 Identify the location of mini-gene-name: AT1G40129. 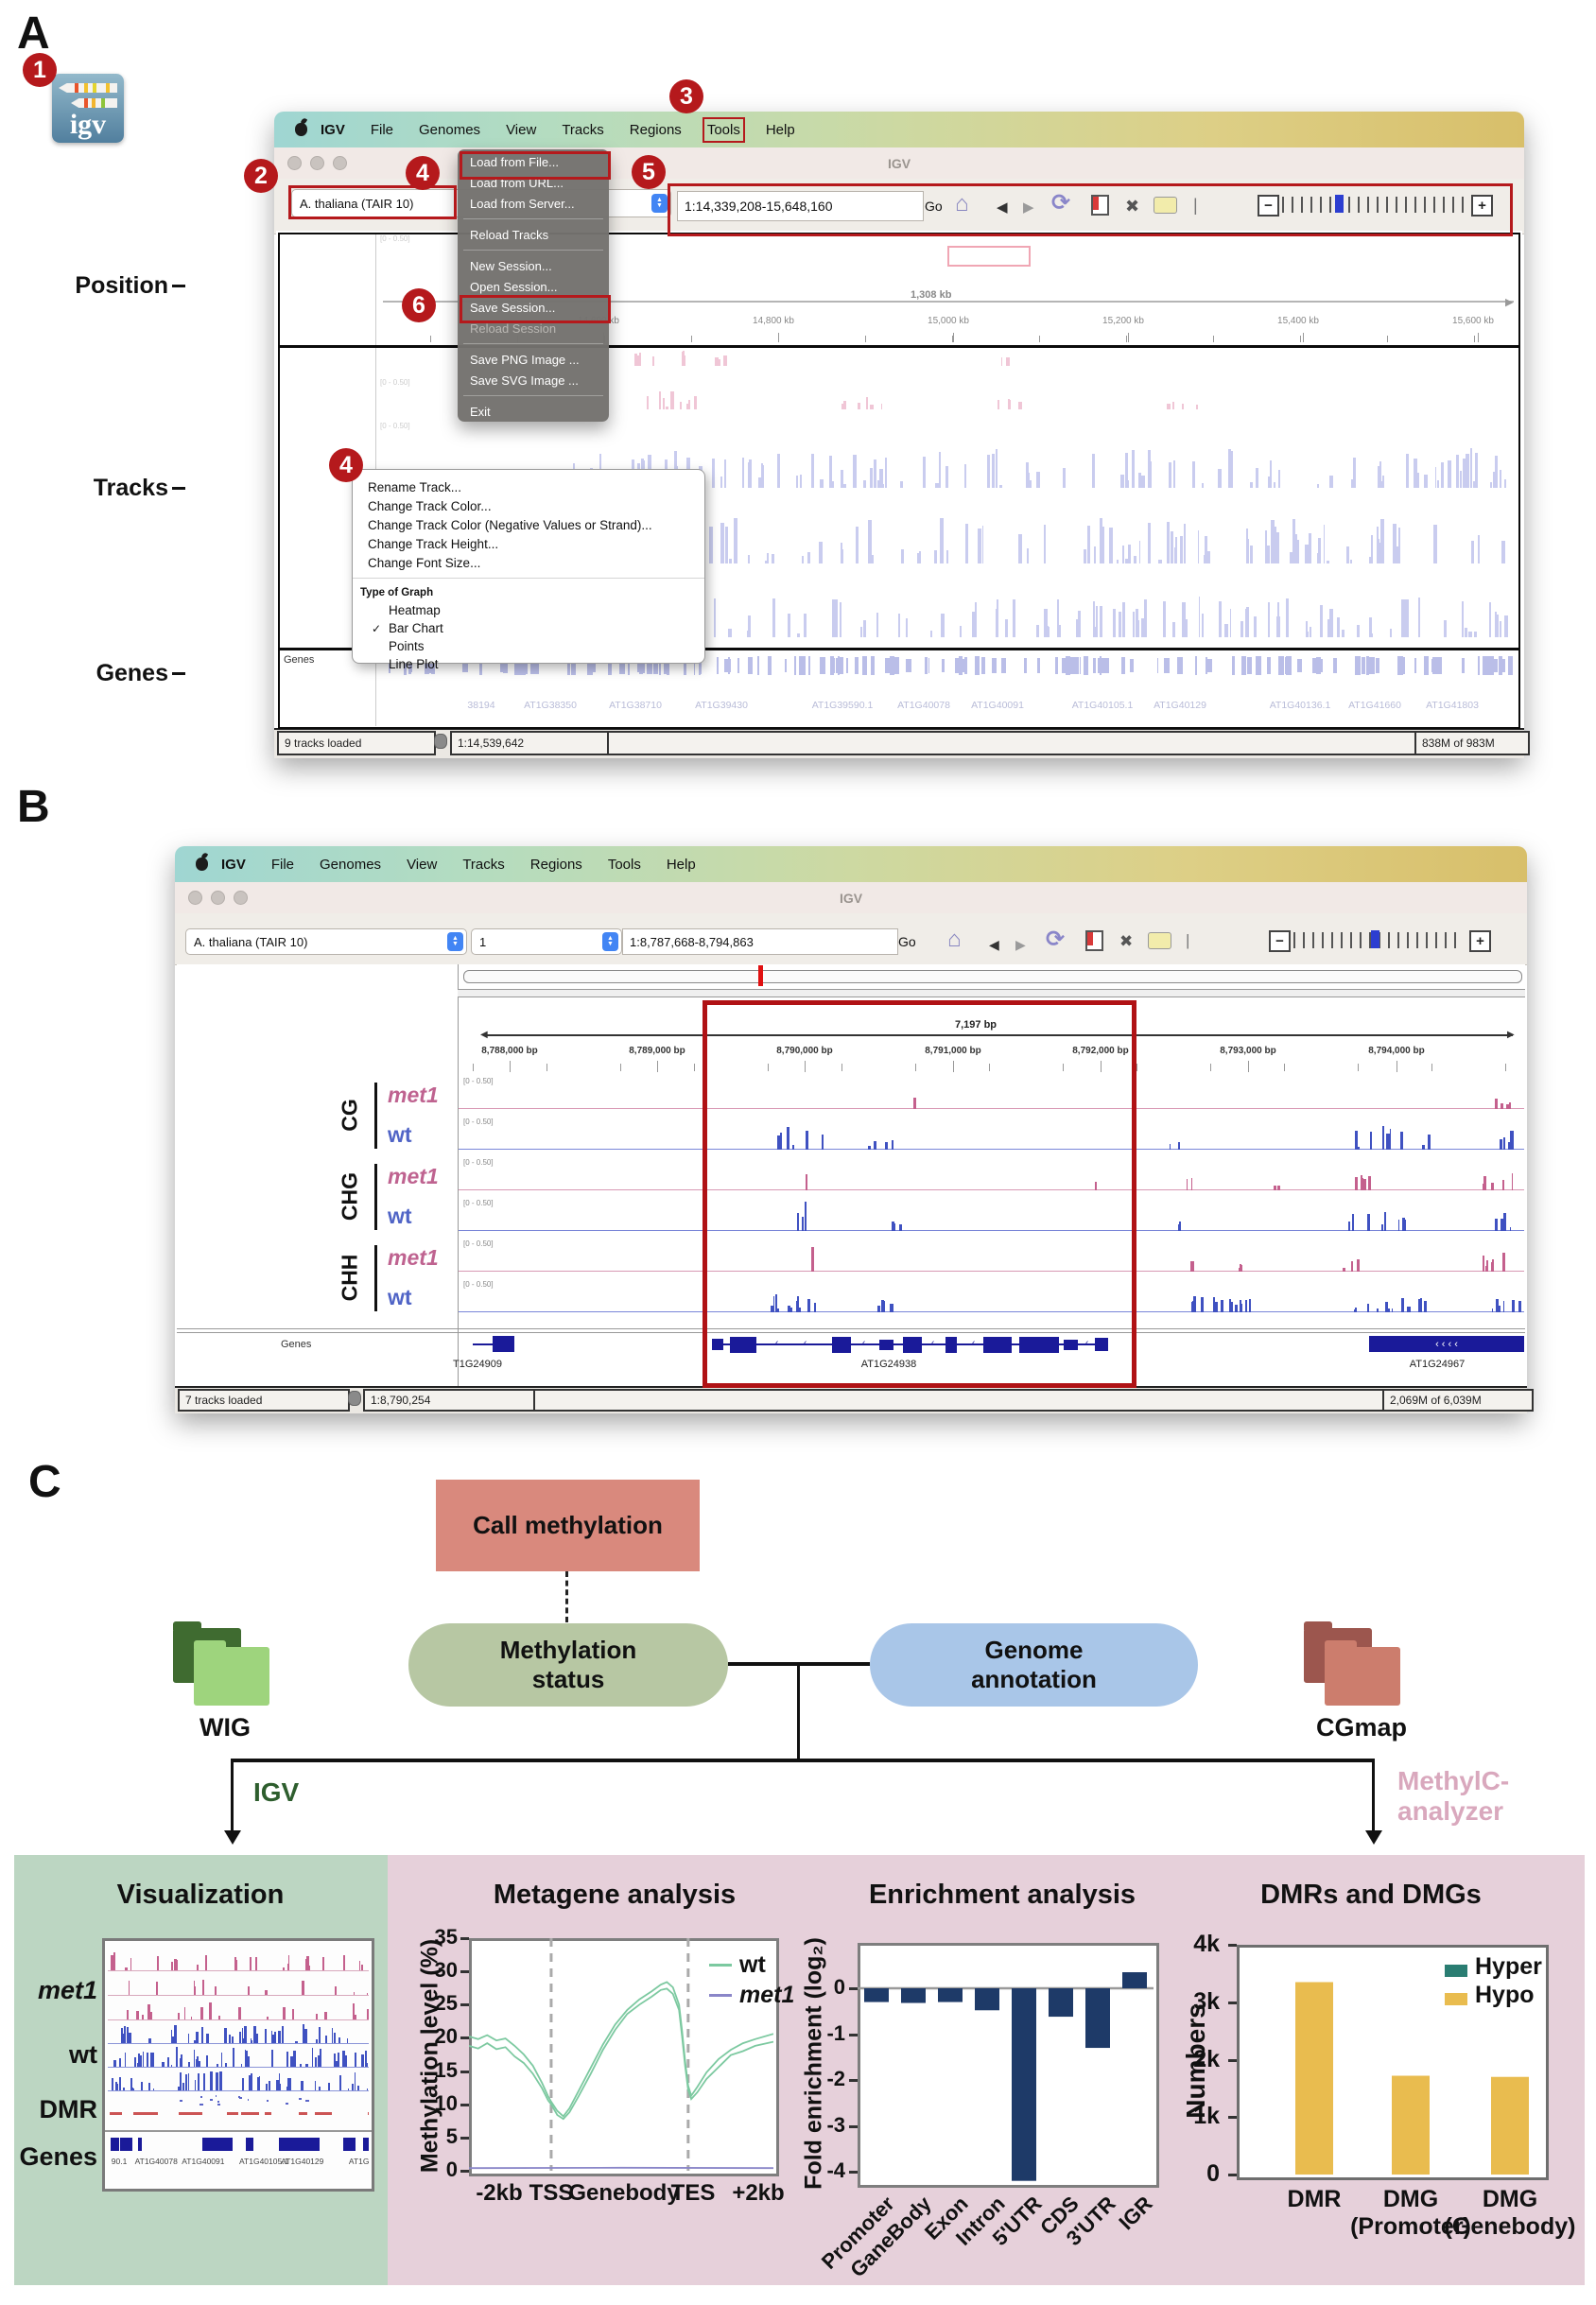
(302, 2161).